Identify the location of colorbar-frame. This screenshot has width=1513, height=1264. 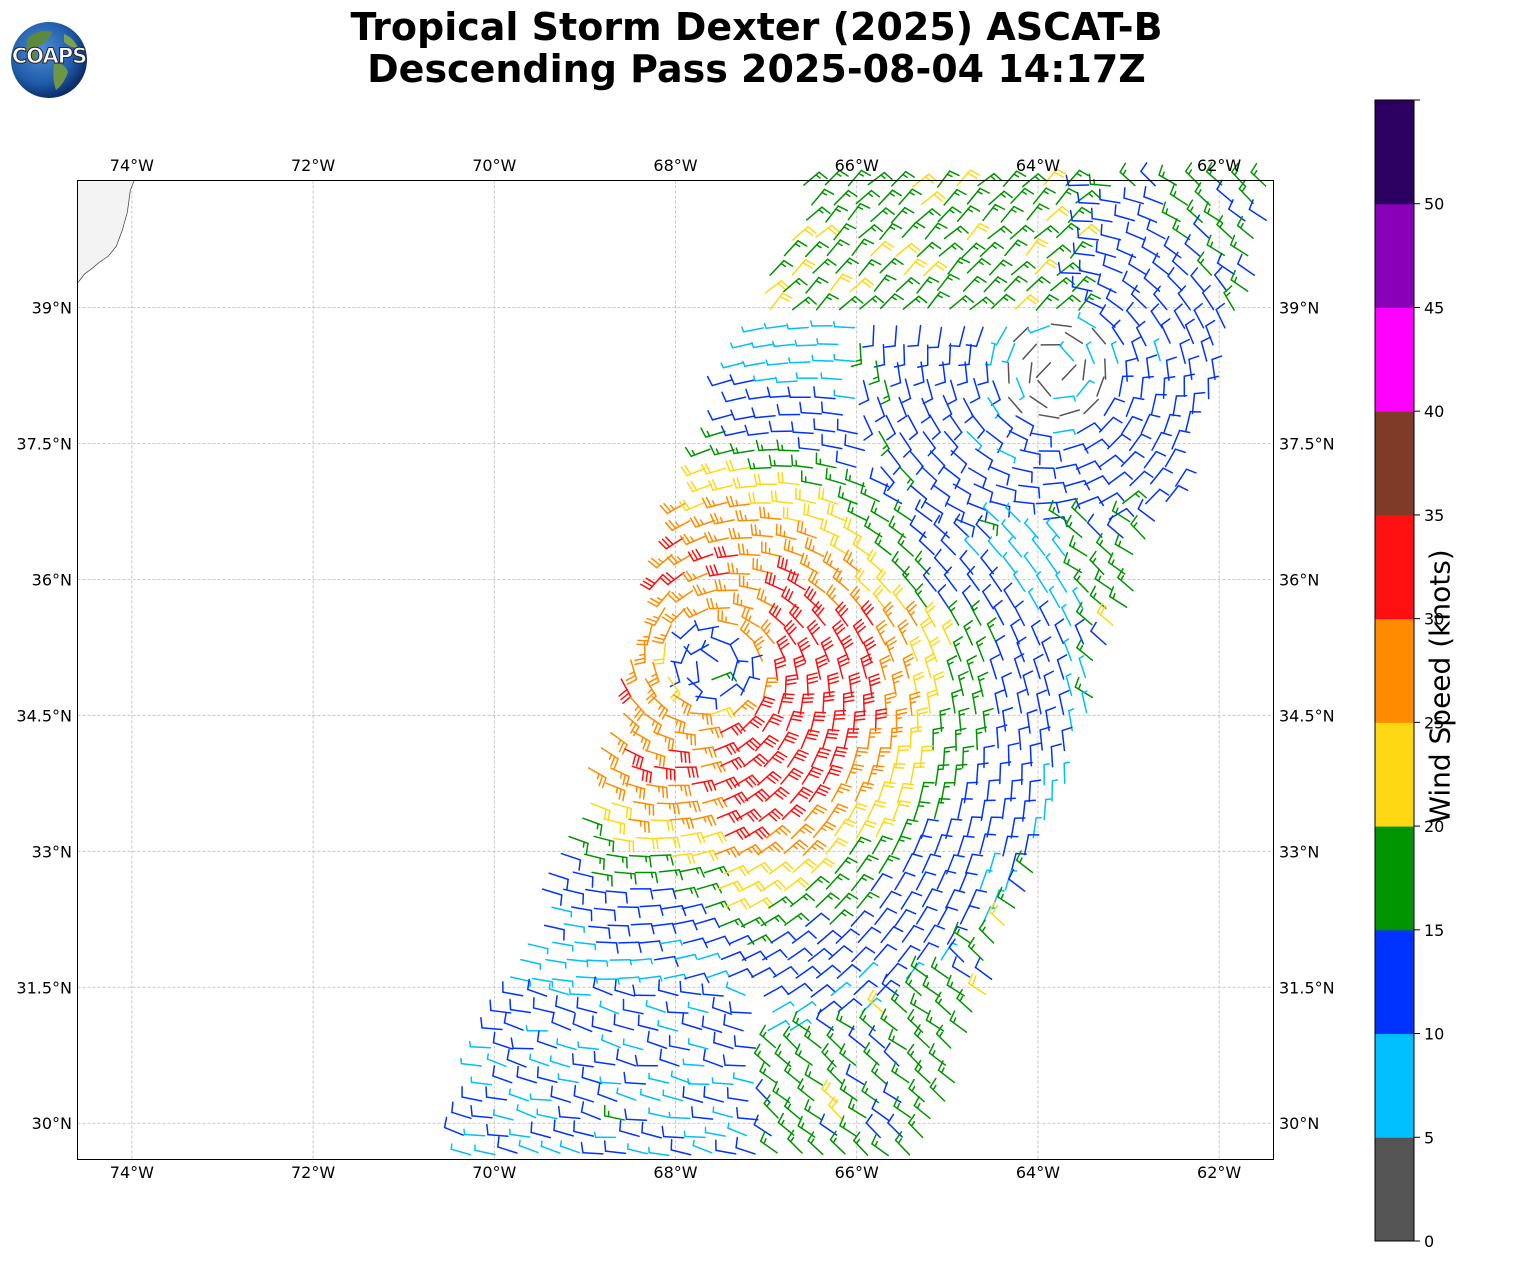
(1394, 670).